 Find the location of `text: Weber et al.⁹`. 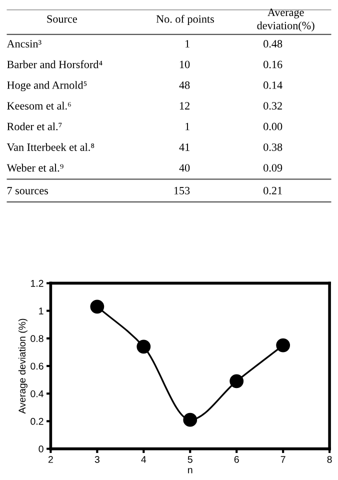

text: Weber et al.⁹ is located at coordinates (35, 168).